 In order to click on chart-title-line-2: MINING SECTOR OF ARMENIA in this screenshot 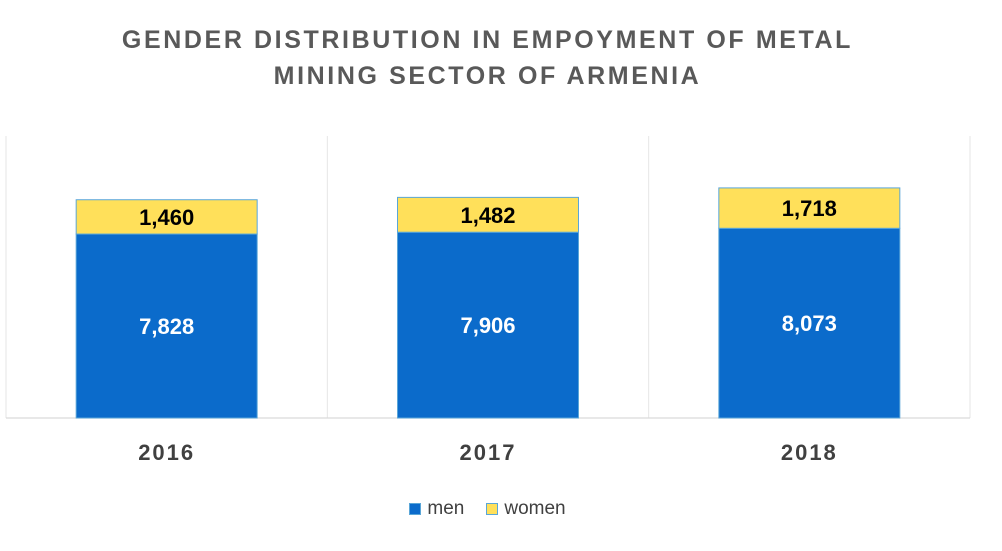, I will do `click(487, 76)`.